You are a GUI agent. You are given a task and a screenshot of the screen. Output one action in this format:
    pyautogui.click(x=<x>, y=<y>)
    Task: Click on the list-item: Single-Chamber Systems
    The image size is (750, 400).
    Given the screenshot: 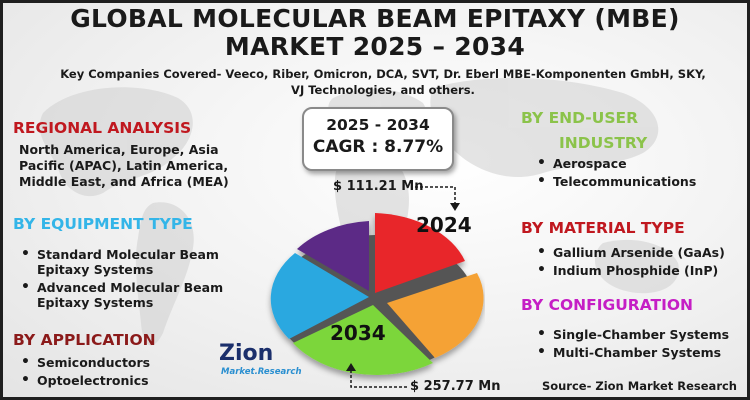 What is the action you would take?
    pyautogui.click(x=640, y=334)
    